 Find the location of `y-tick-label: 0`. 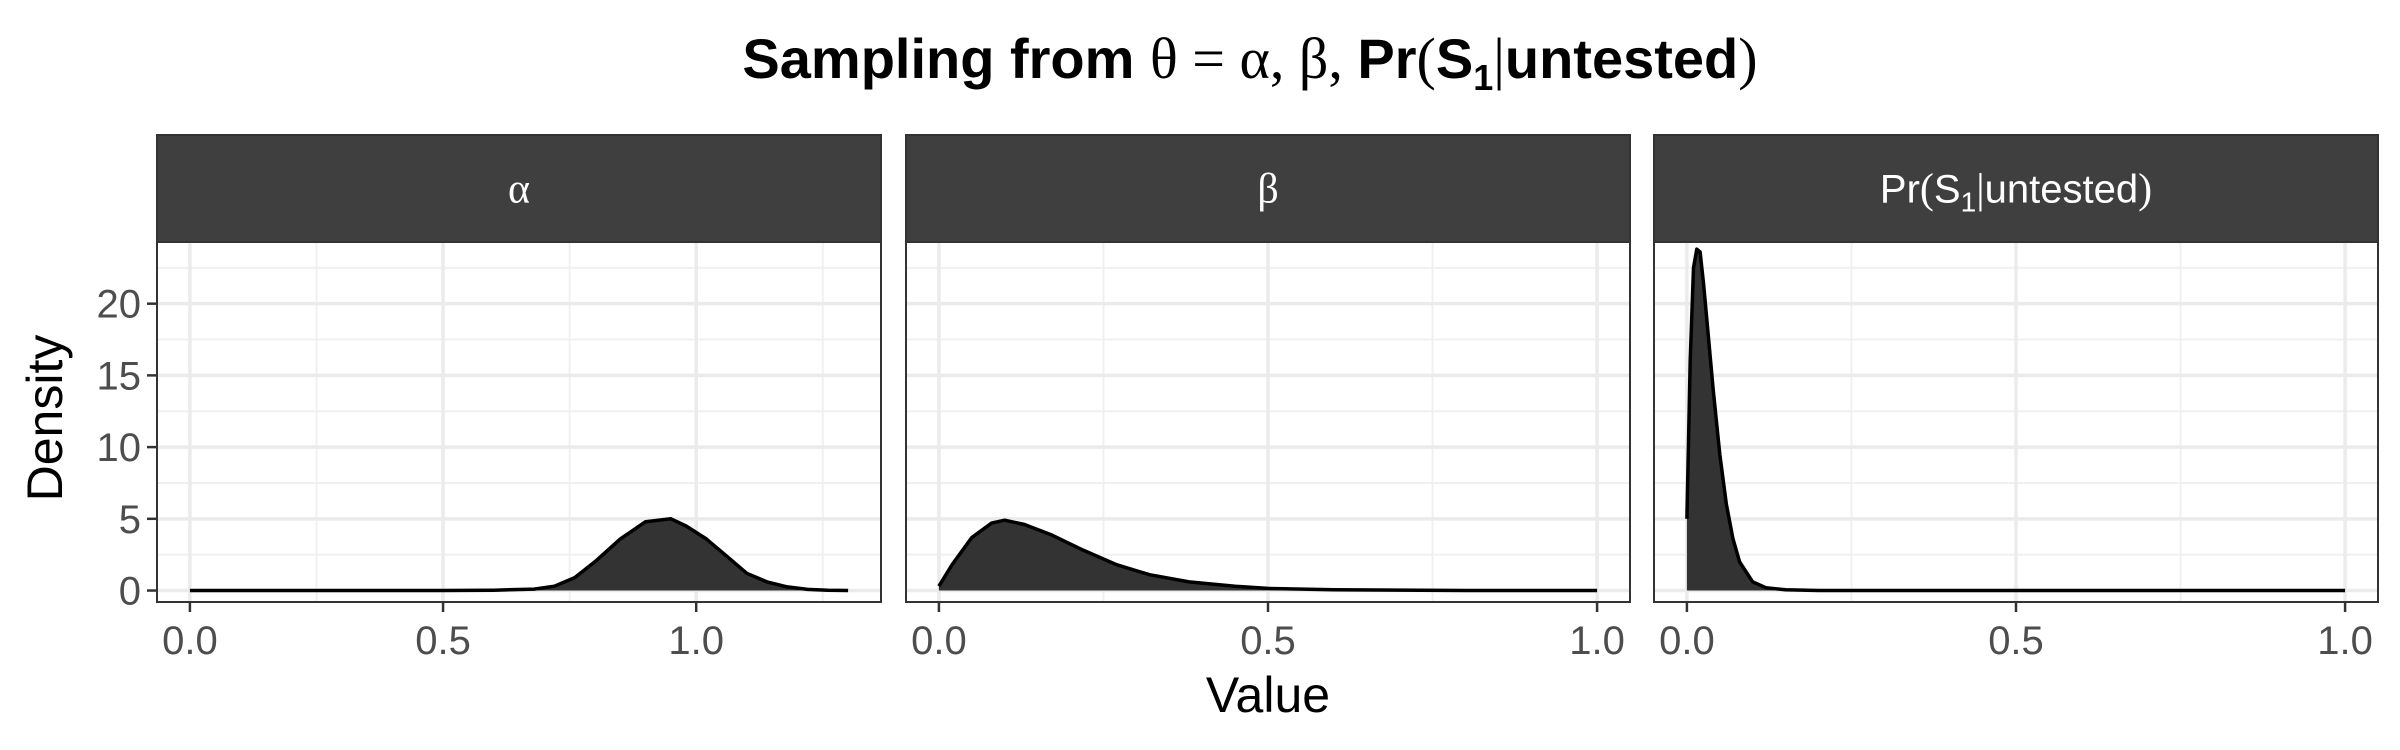

y-tick-label: 0 is located at coordinates (130, 592).